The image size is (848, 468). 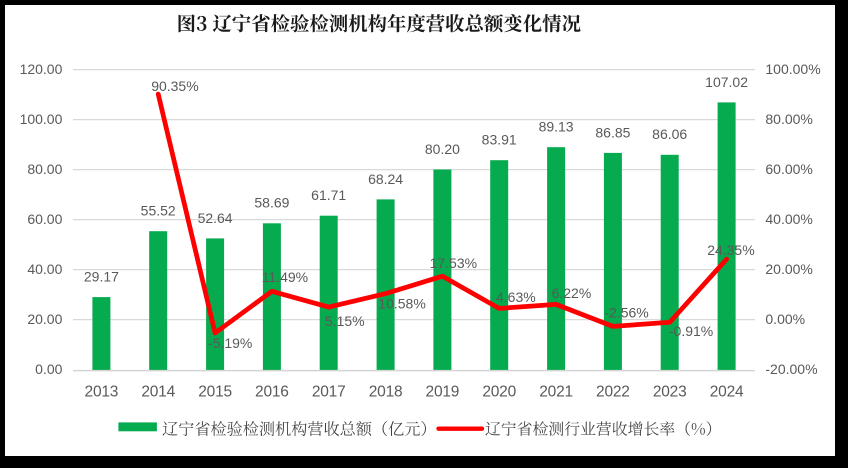 I want to click on svg-text: 2020, so click(x=499, y=391).